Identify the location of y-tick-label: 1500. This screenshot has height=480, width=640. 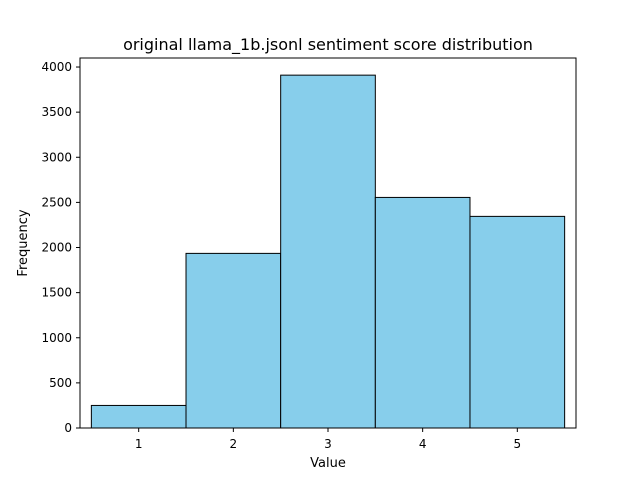
(56, 293).